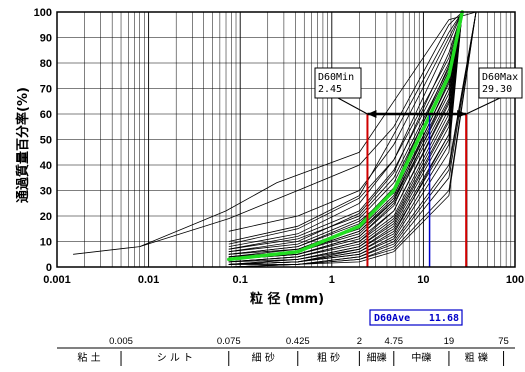  I want to click on d60-max-value: 29.30, so click(497, 89).